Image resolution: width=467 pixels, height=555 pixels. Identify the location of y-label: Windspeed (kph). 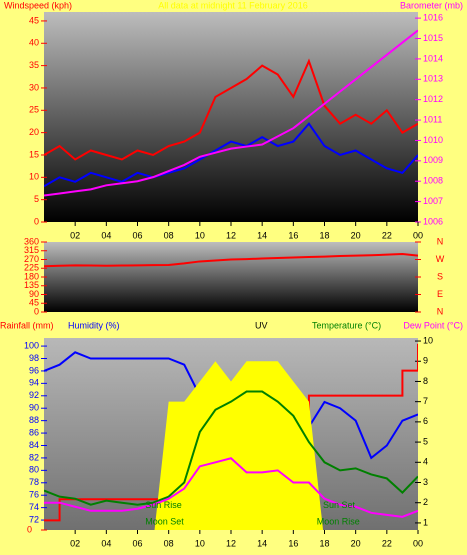
(38, 5).